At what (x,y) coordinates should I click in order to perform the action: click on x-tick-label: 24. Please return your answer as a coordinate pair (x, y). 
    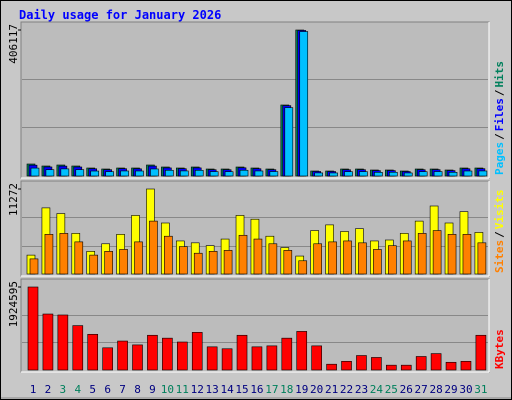
    Looking at the image, I should click on (377, 389).